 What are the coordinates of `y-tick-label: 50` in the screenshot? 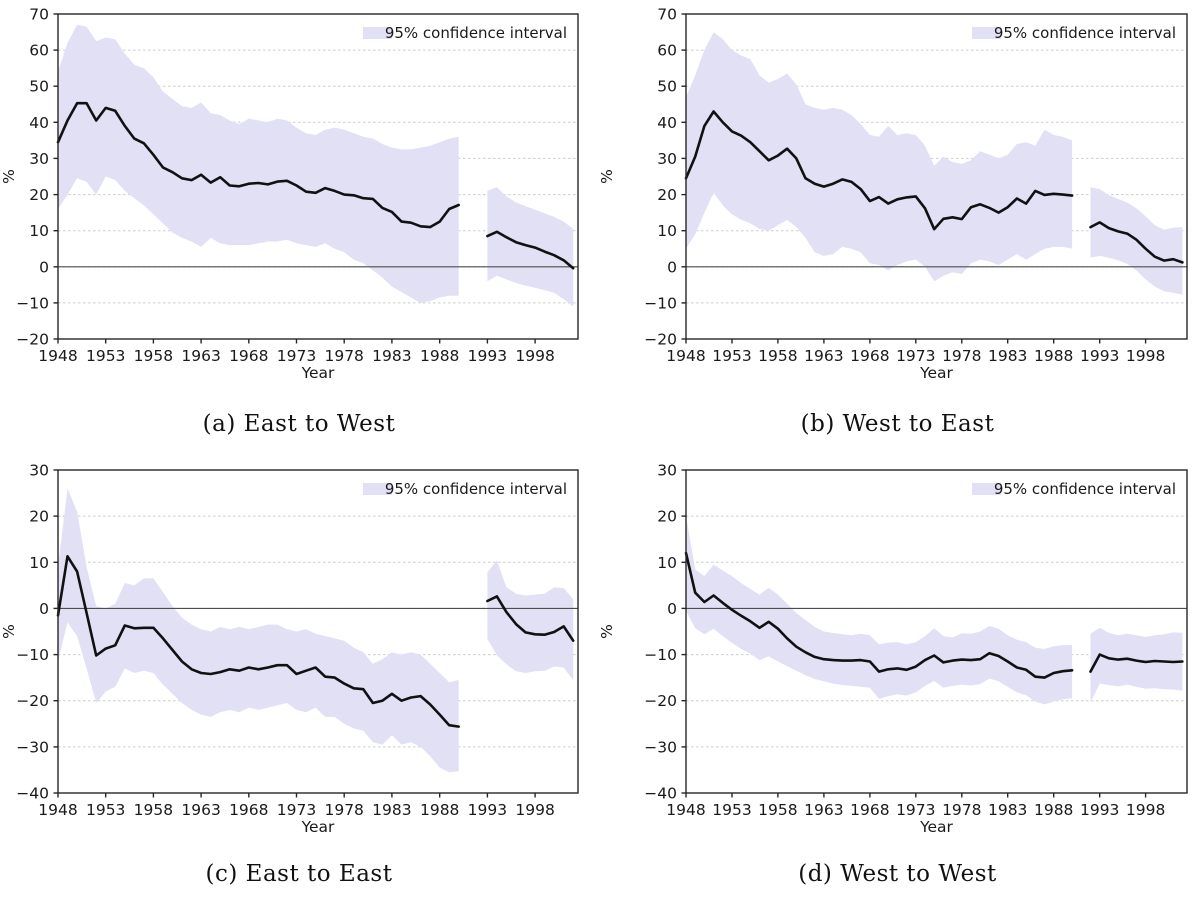 It's located at (39, 87).